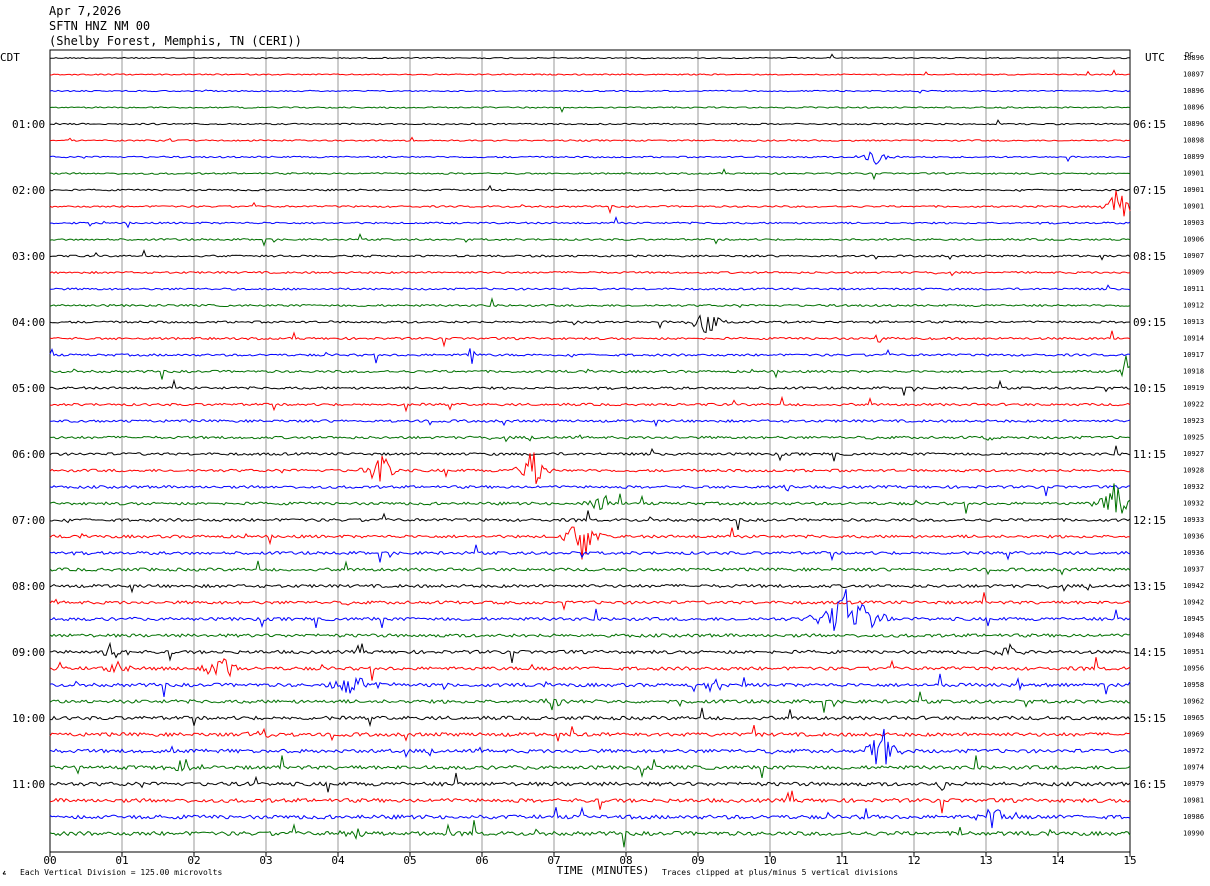 Image resolution: width=1210 pixels, height=886 pixels. I want to click on right-time-label: 06:15, so click(1149, 124).